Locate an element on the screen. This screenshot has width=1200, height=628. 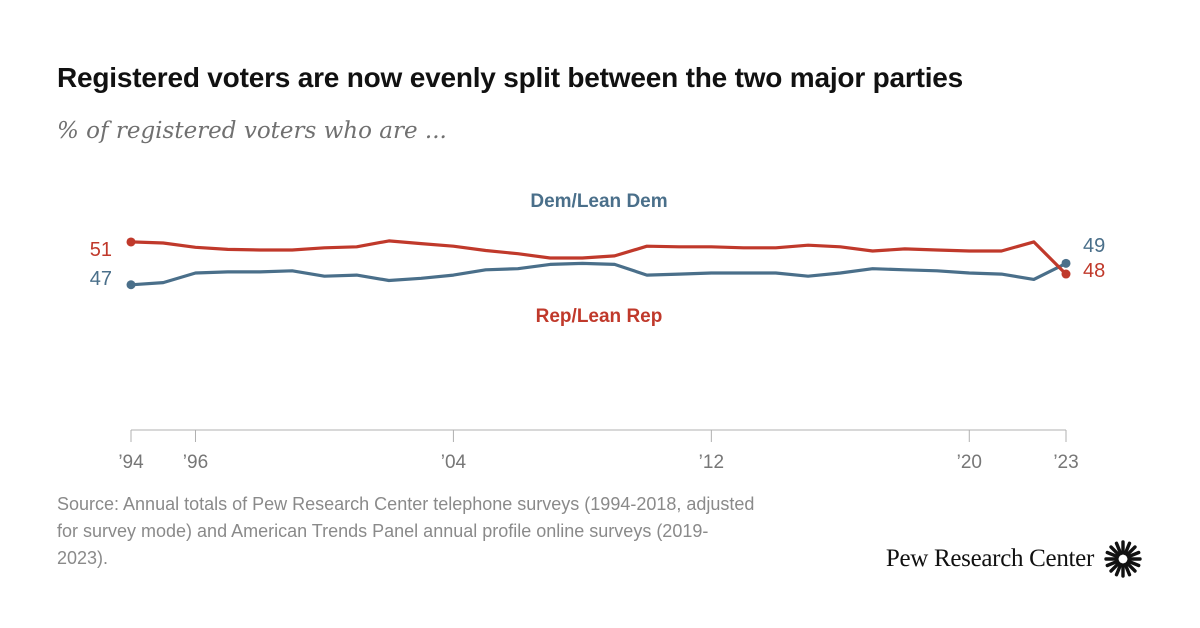
rep-lean-rep-label: Rep/Lean Rep is located at coordinates (599, 316).